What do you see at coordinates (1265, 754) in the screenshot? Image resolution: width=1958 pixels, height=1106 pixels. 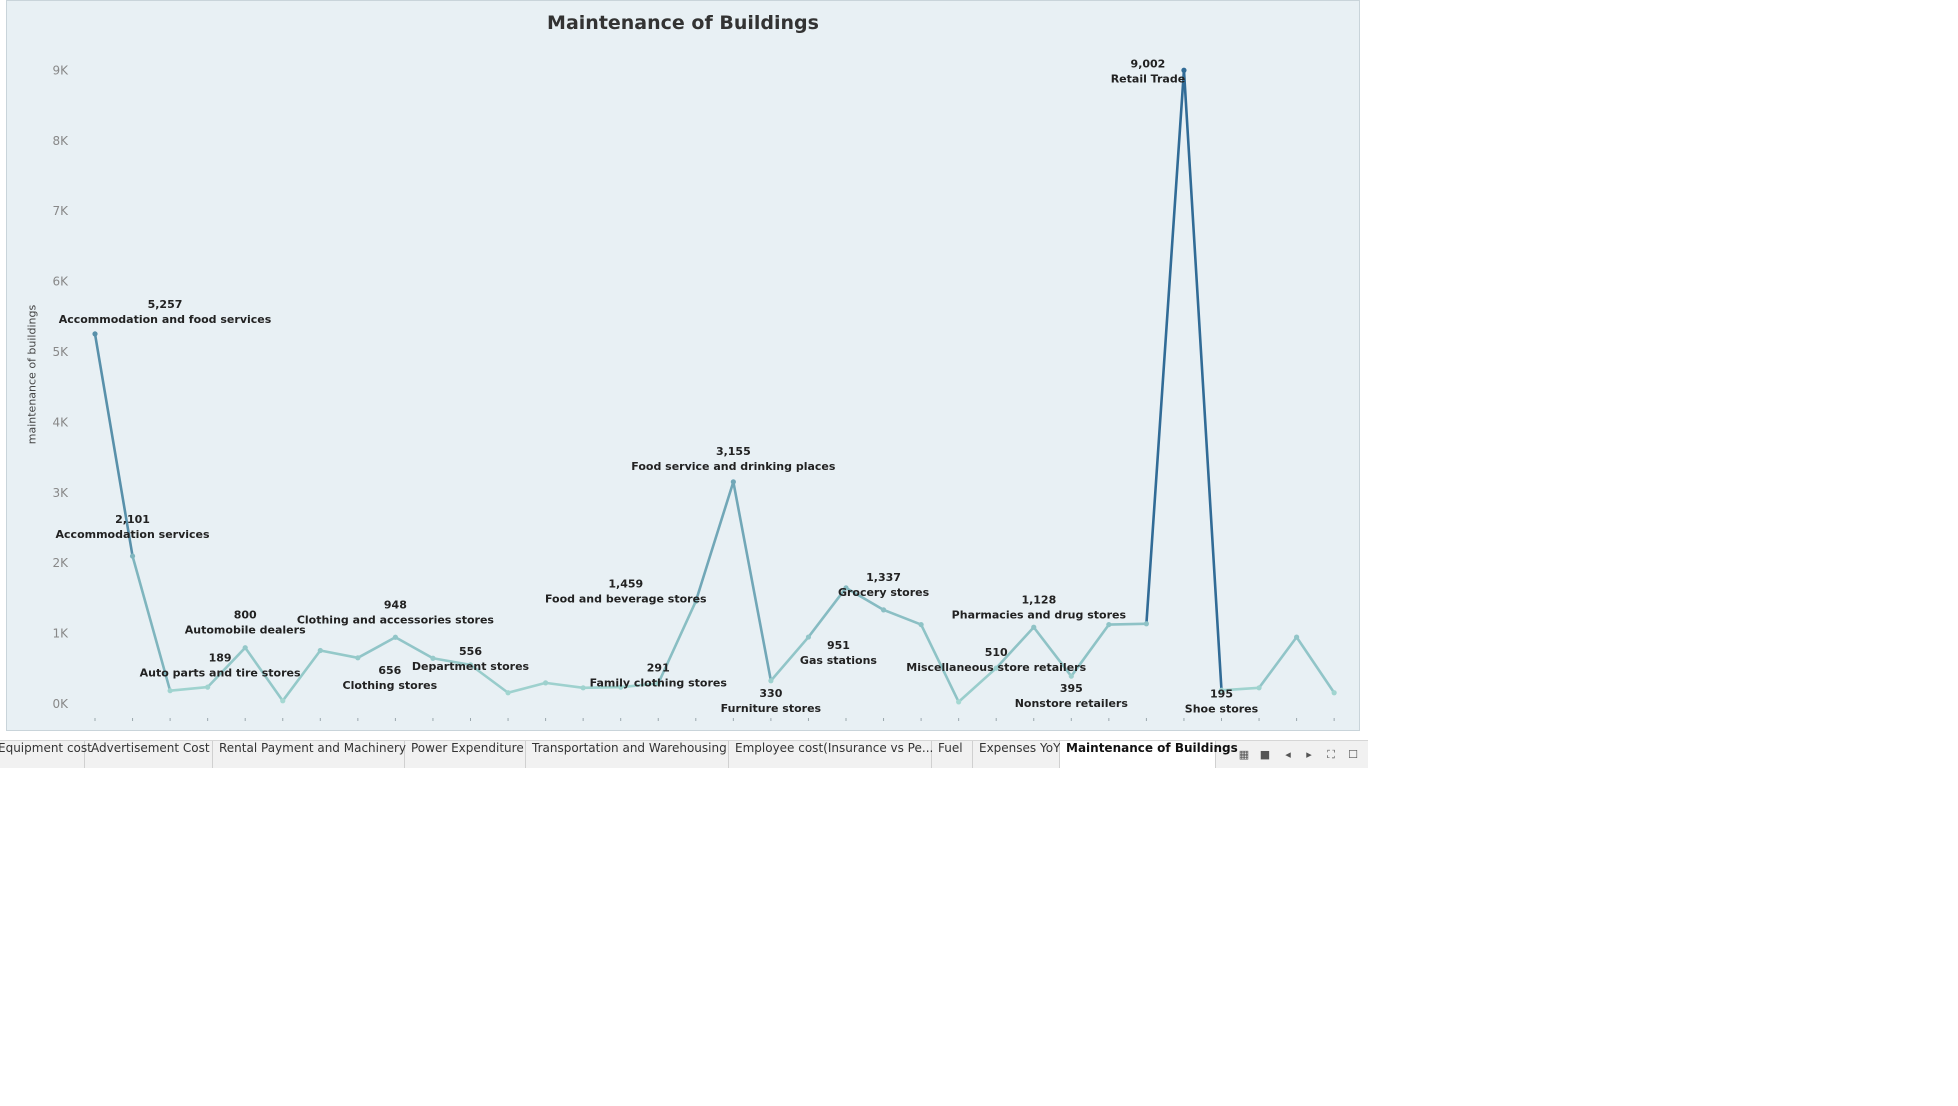 I see `filmstrip-icon: ■` at bounding box center [1265, 754].